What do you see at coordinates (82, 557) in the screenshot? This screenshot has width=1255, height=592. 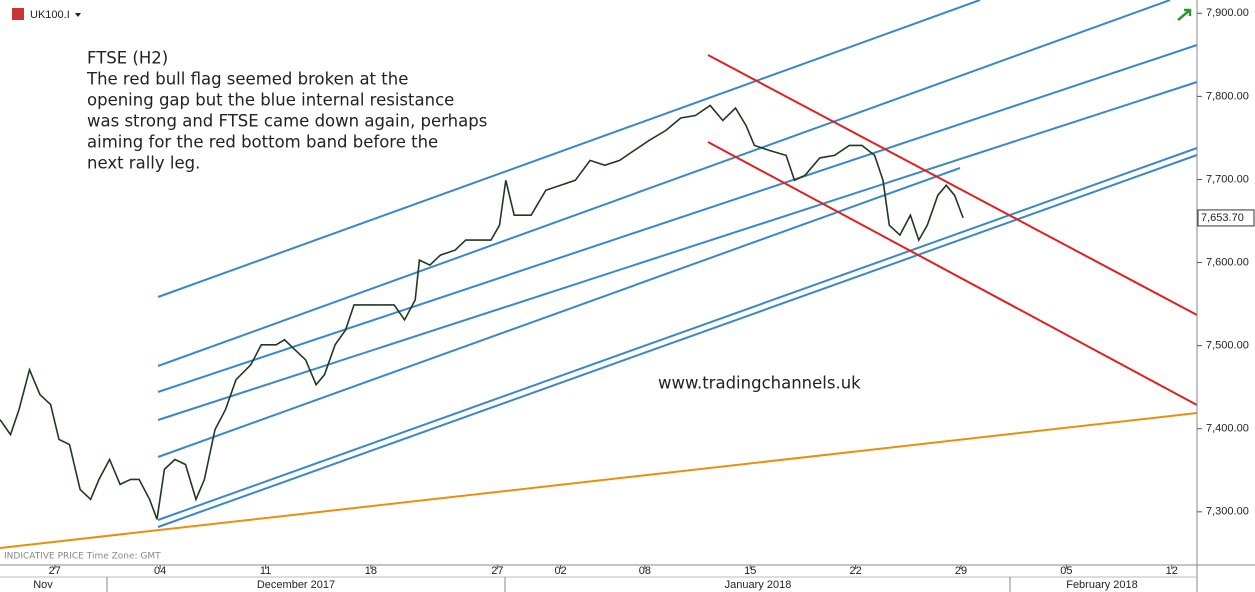 I see `footer: INDICATIVE PRICE Time Zone: GMT` at bounding box center [82, 557].